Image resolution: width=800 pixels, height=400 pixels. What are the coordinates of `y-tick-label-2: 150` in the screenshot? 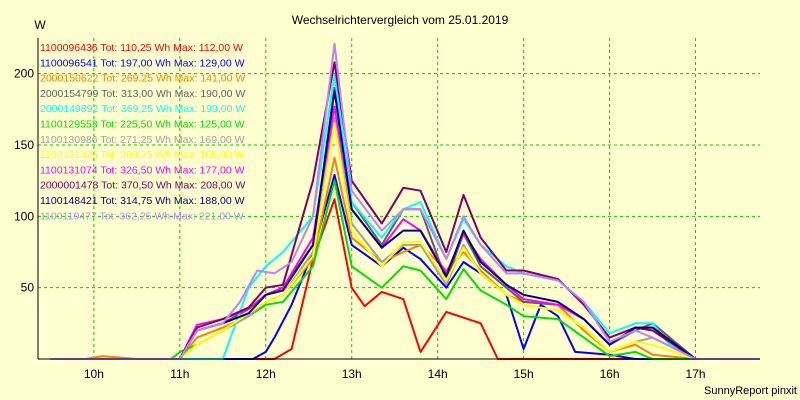 It's located at (24, 145).